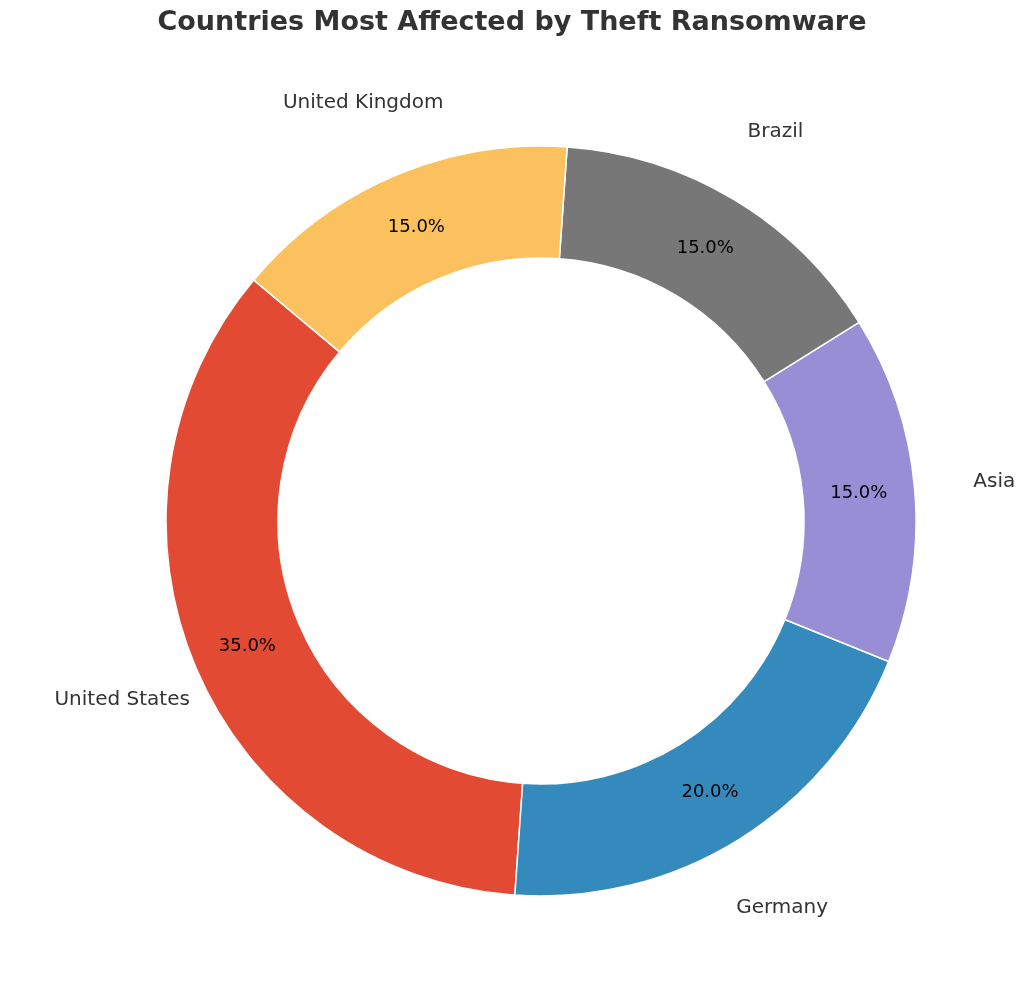 The width and height of the screenshot is (1024, 999). I want to click on chart-title: Countries Most Affected by Theft Ransomware, so click(512, 20).